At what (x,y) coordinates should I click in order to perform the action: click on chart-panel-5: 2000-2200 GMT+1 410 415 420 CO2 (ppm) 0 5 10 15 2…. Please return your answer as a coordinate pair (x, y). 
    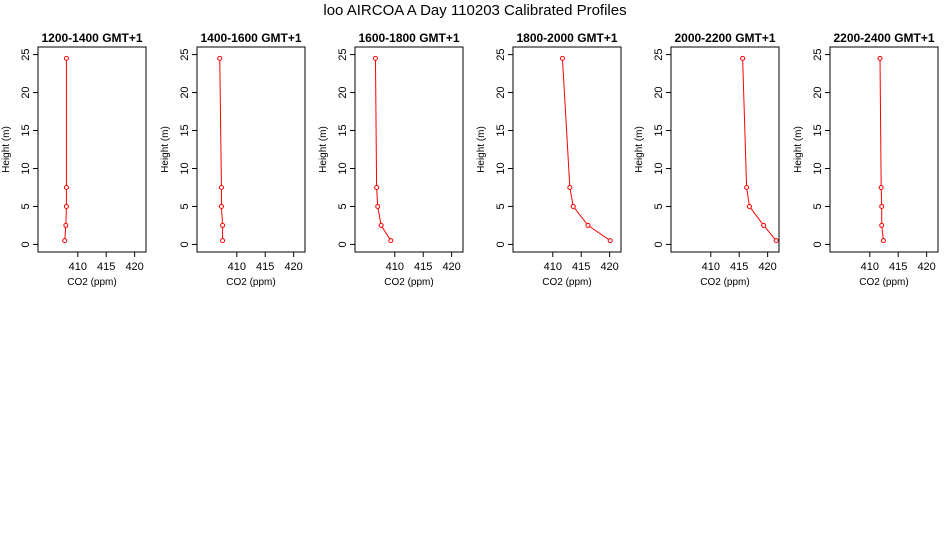
    Looking at the image, I should click on (707, 159).